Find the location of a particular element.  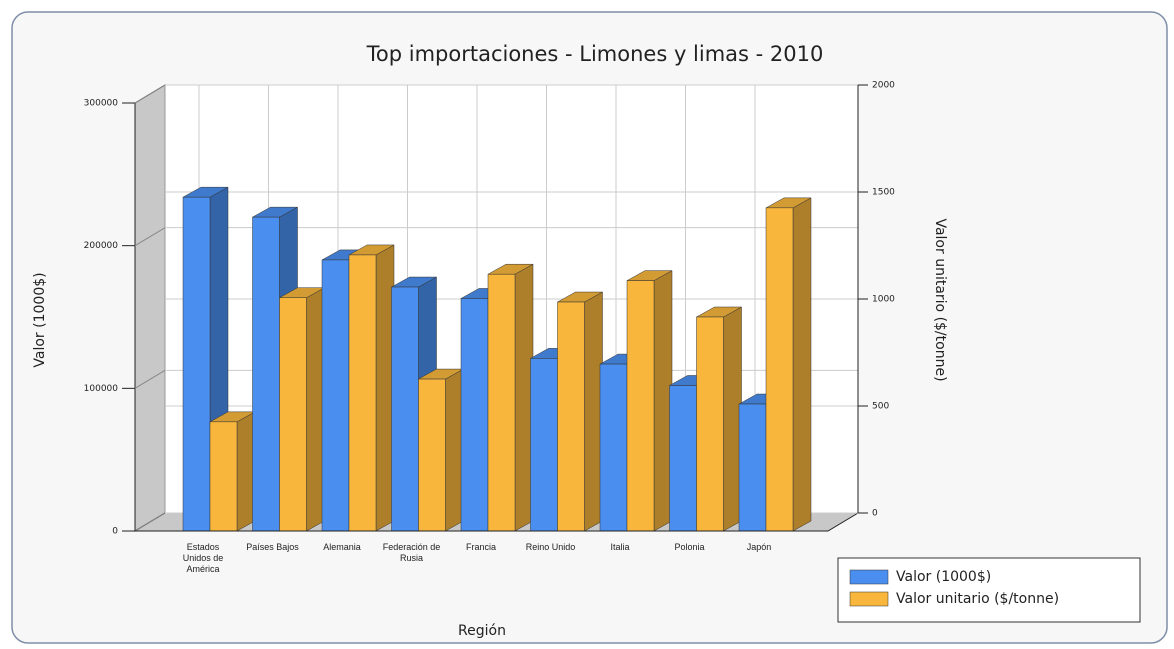

y2-tick-label: 1000 is located at coordinates (883, 300).